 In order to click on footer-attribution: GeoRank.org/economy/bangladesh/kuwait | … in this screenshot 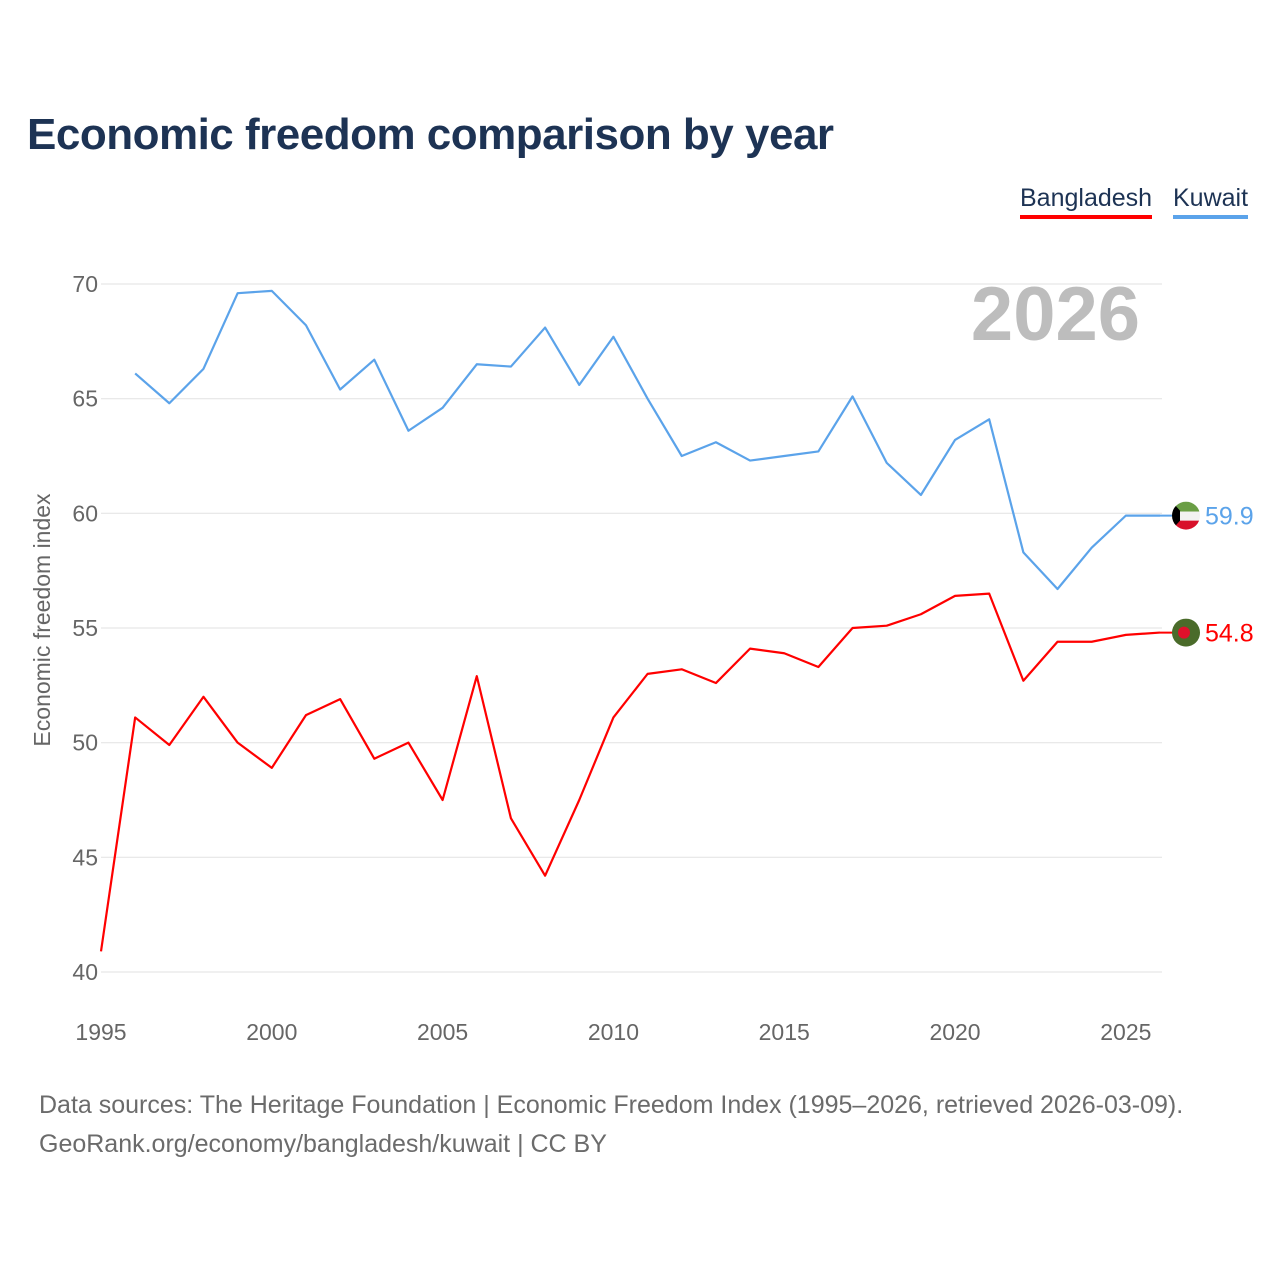, I will do `click(323, 1144)`.